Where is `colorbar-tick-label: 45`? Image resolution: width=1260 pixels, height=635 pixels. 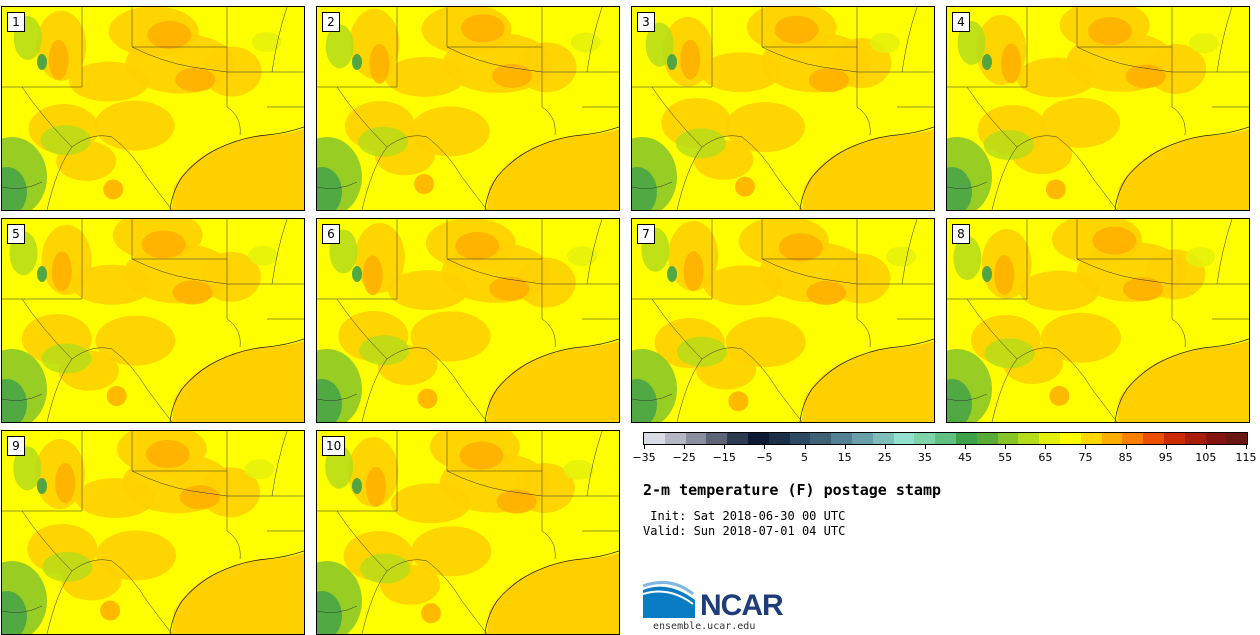
colorbar-tick-label: 45 is located at coordinates (965, 457).